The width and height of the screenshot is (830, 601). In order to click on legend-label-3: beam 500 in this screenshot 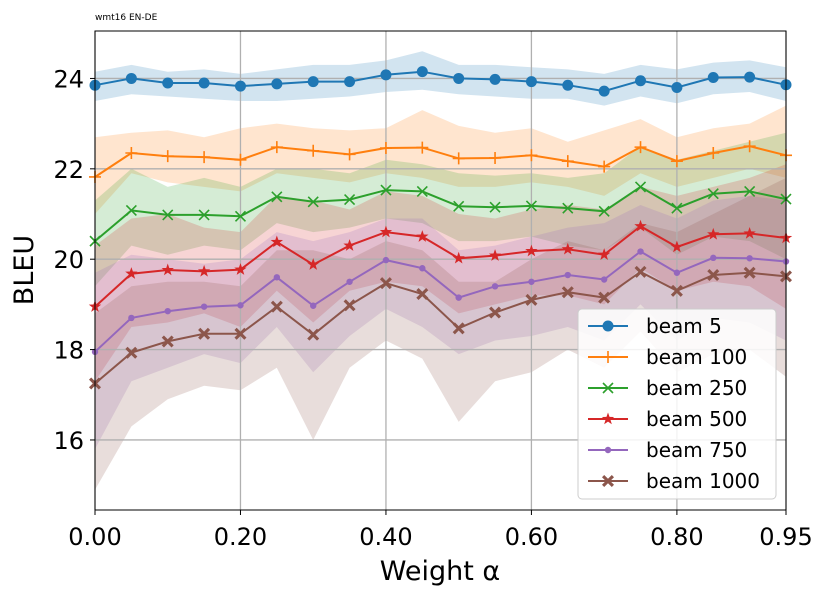, I will do `click(696, 419)`.